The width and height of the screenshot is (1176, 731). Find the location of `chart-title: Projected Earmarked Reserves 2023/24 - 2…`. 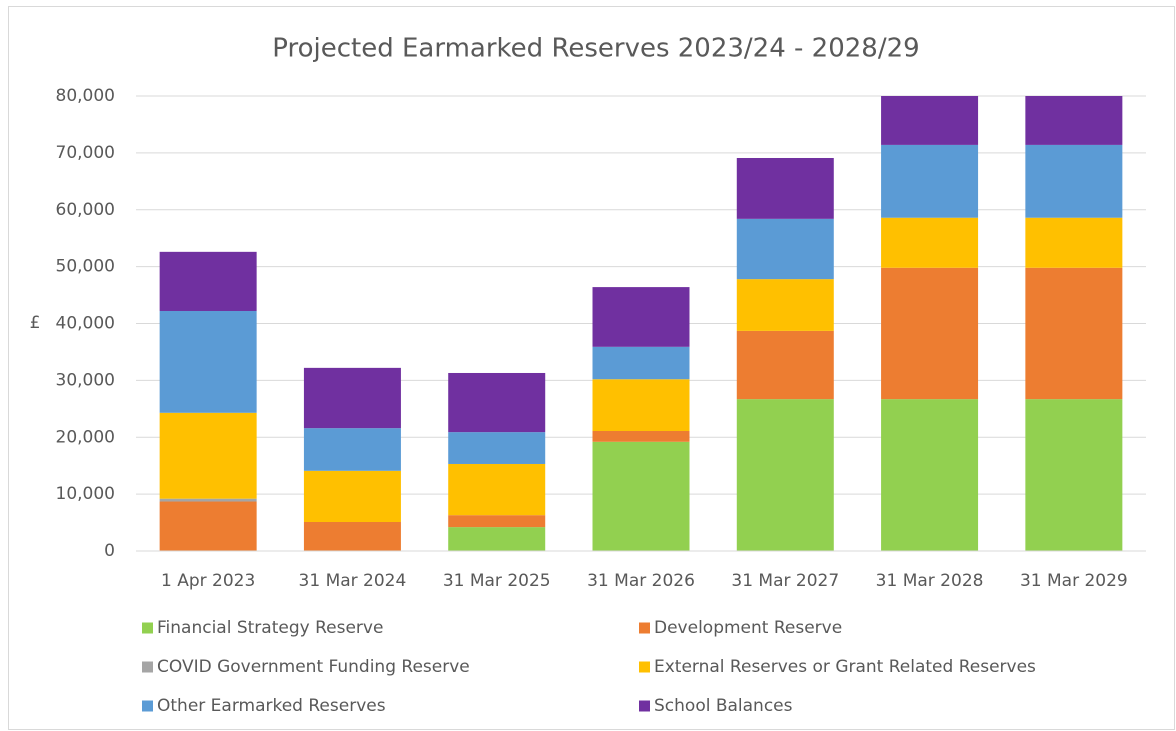

chart-title: Projected Earmarked Reserves 2023/24 - 2… is located at coordinates (595, 49).